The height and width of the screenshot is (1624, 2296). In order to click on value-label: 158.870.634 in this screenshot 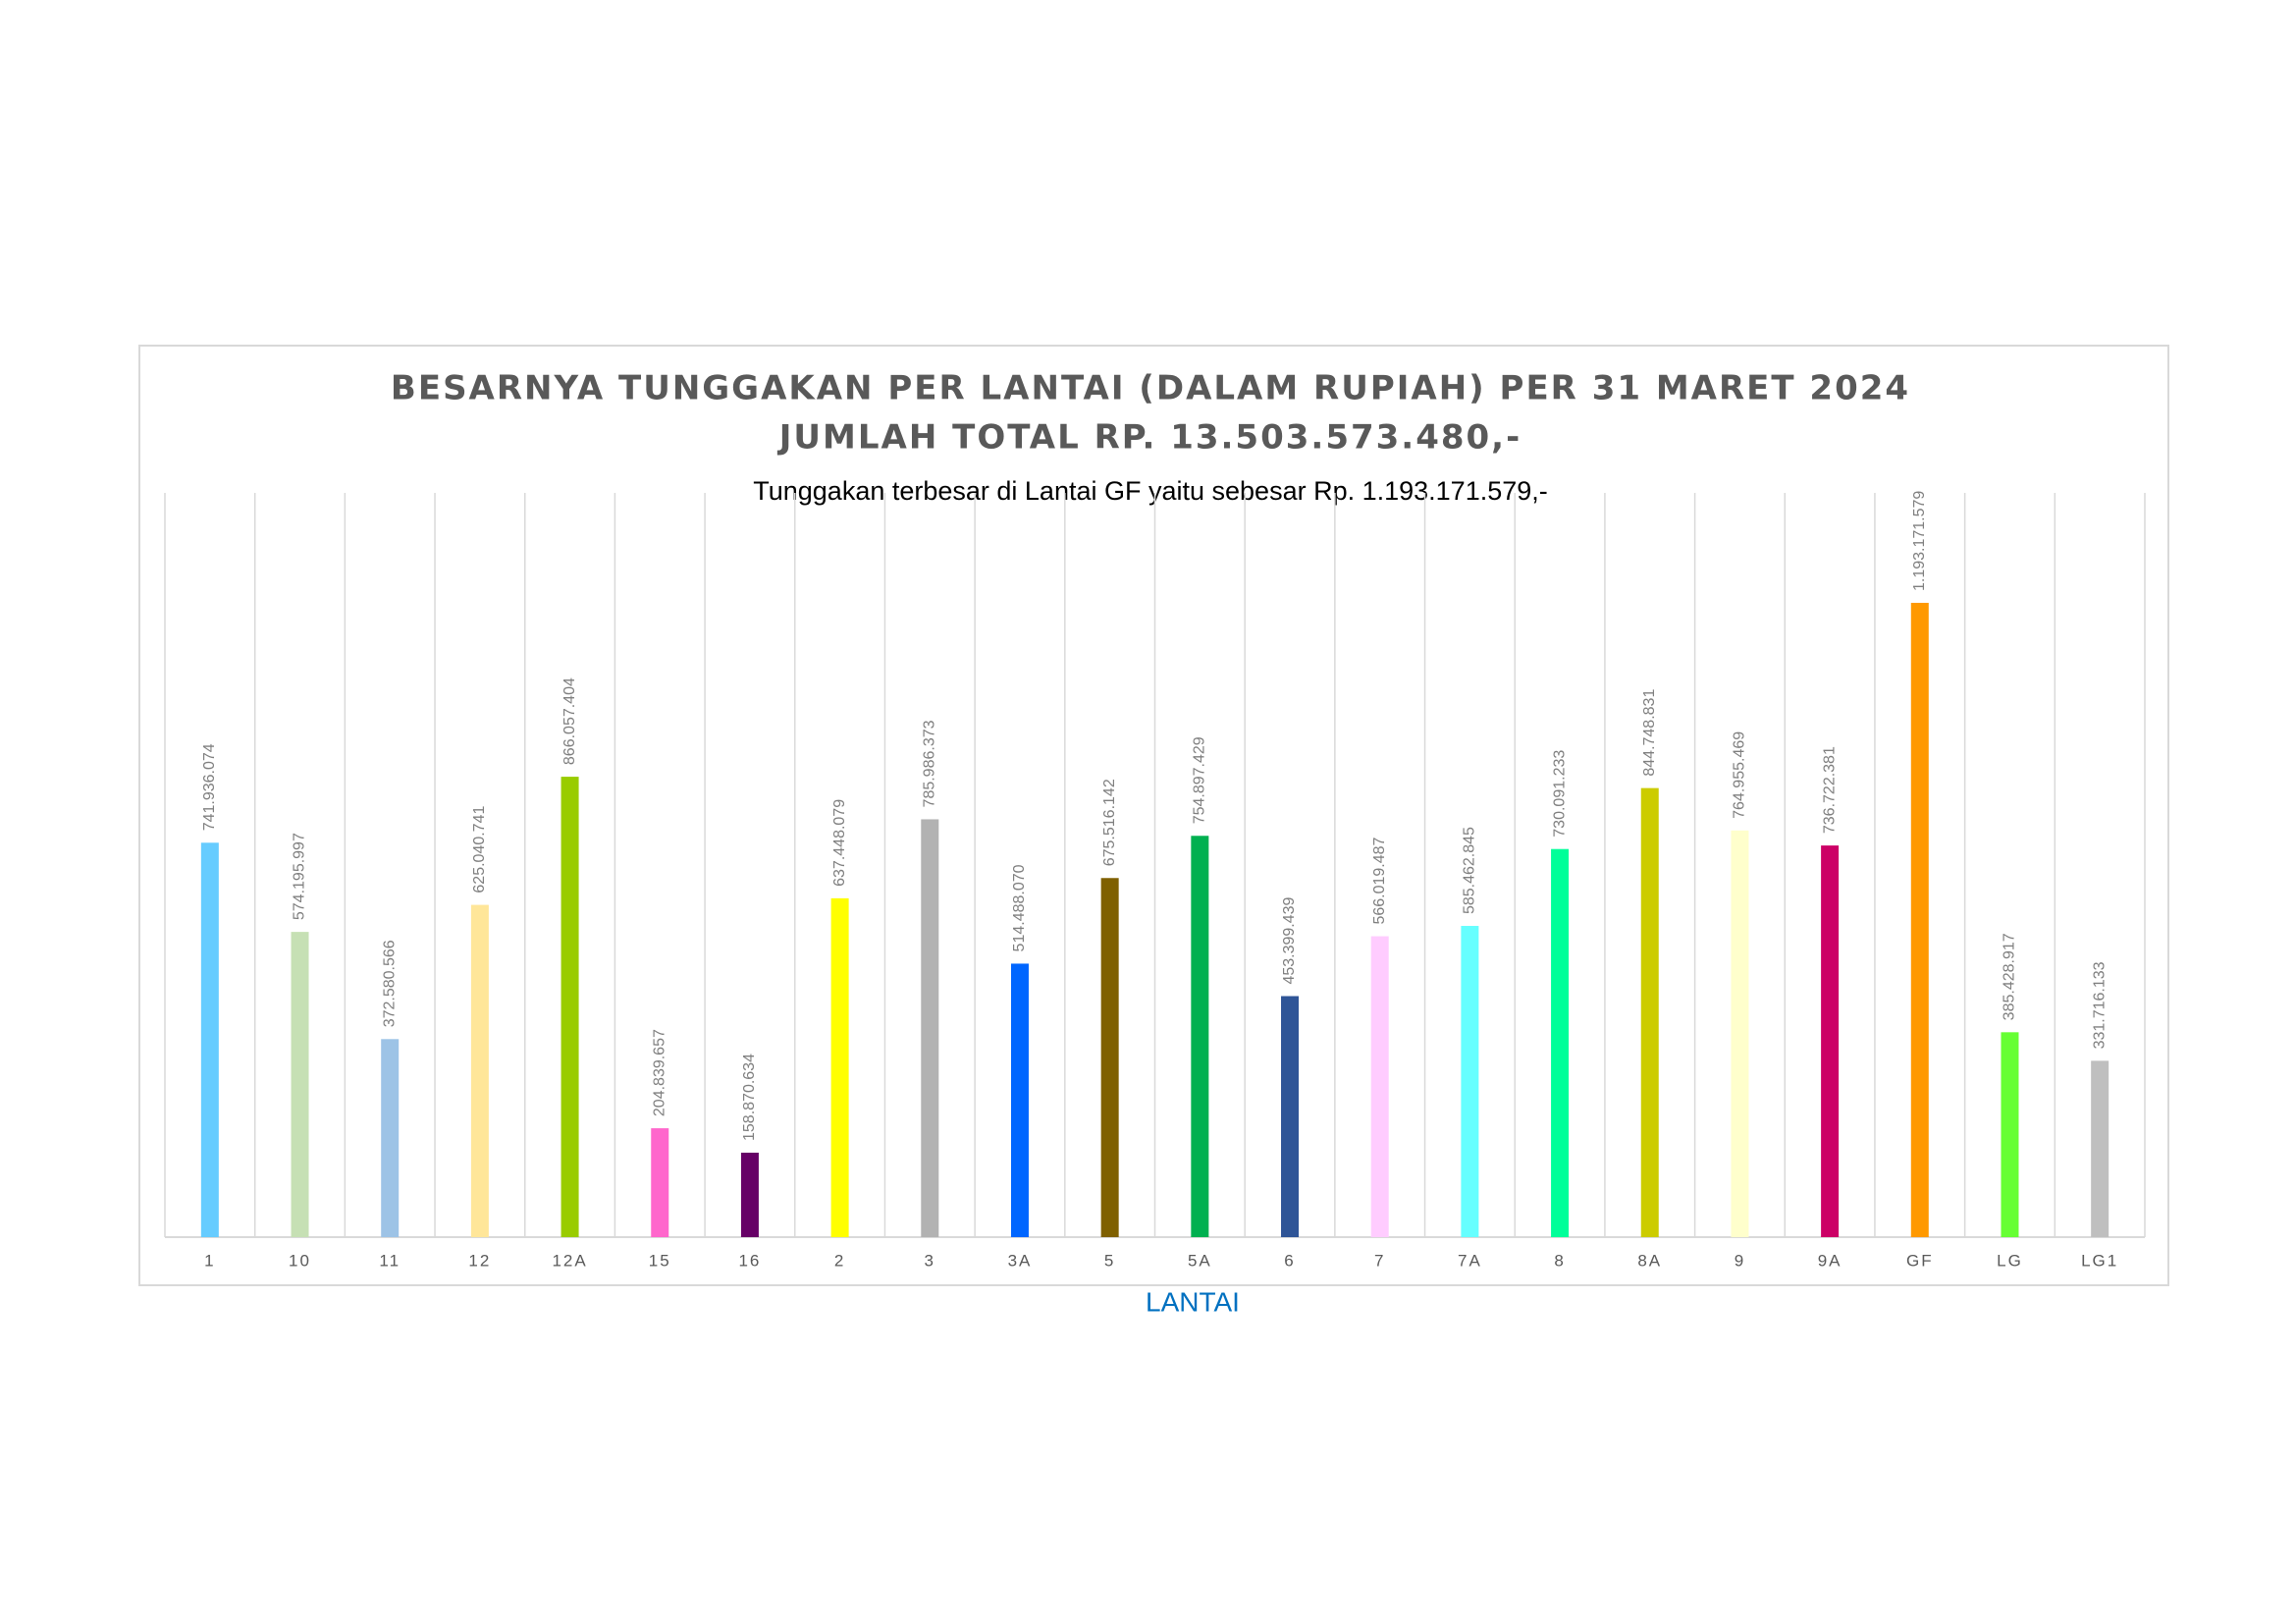, I will do `click(749, 1097)`.